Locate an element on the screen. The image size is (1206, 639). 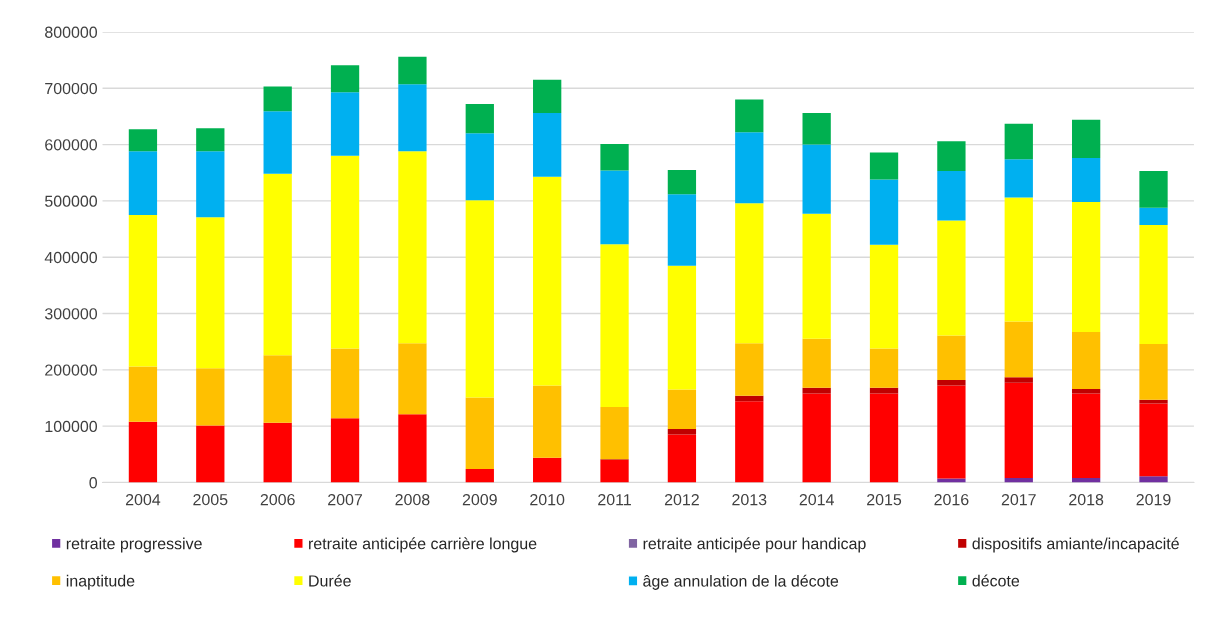
legend-label: âge annulation de la décote is located at coordinates (741, 582).